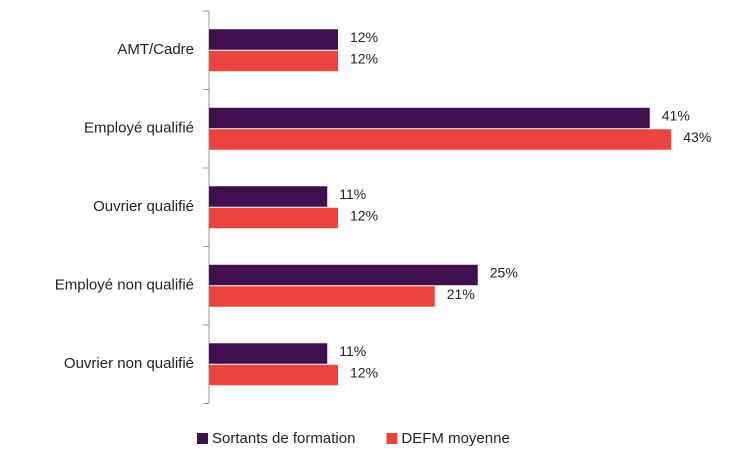 Image resolution: width=738 pixels, height=452 pixels. Describe the element at coordinates (129, 363) in the screenshot. I see `category-label: Ouvrier non qualifié` at that location.